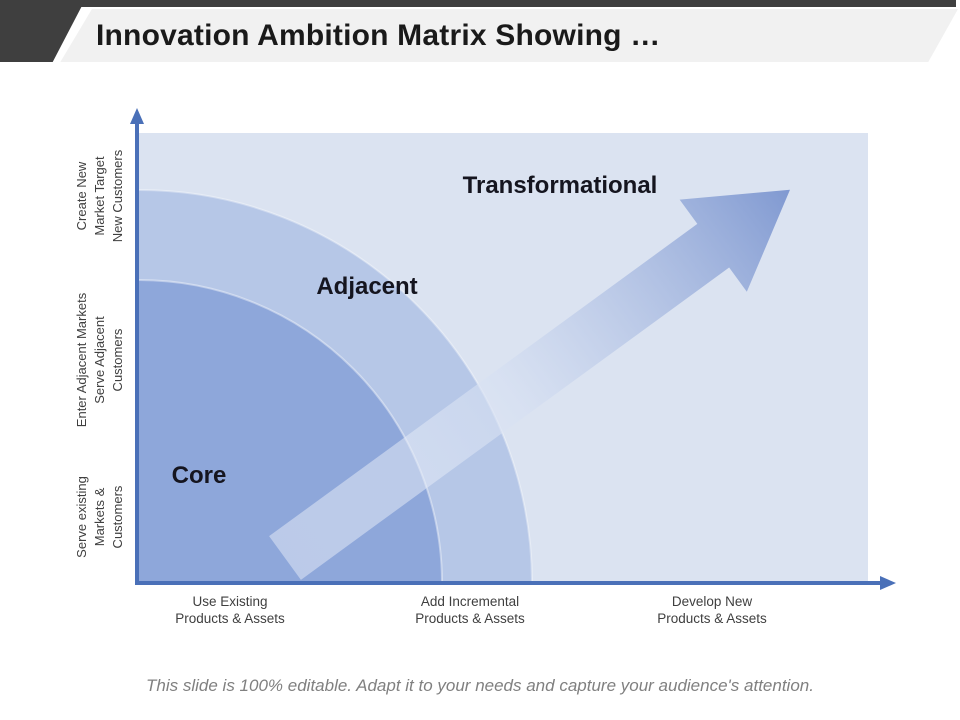 This screenshot has width=960, height=720. I want to click on y-axis-label-serve-existing: Serve existing Markets & Customers, so click(100, 517).